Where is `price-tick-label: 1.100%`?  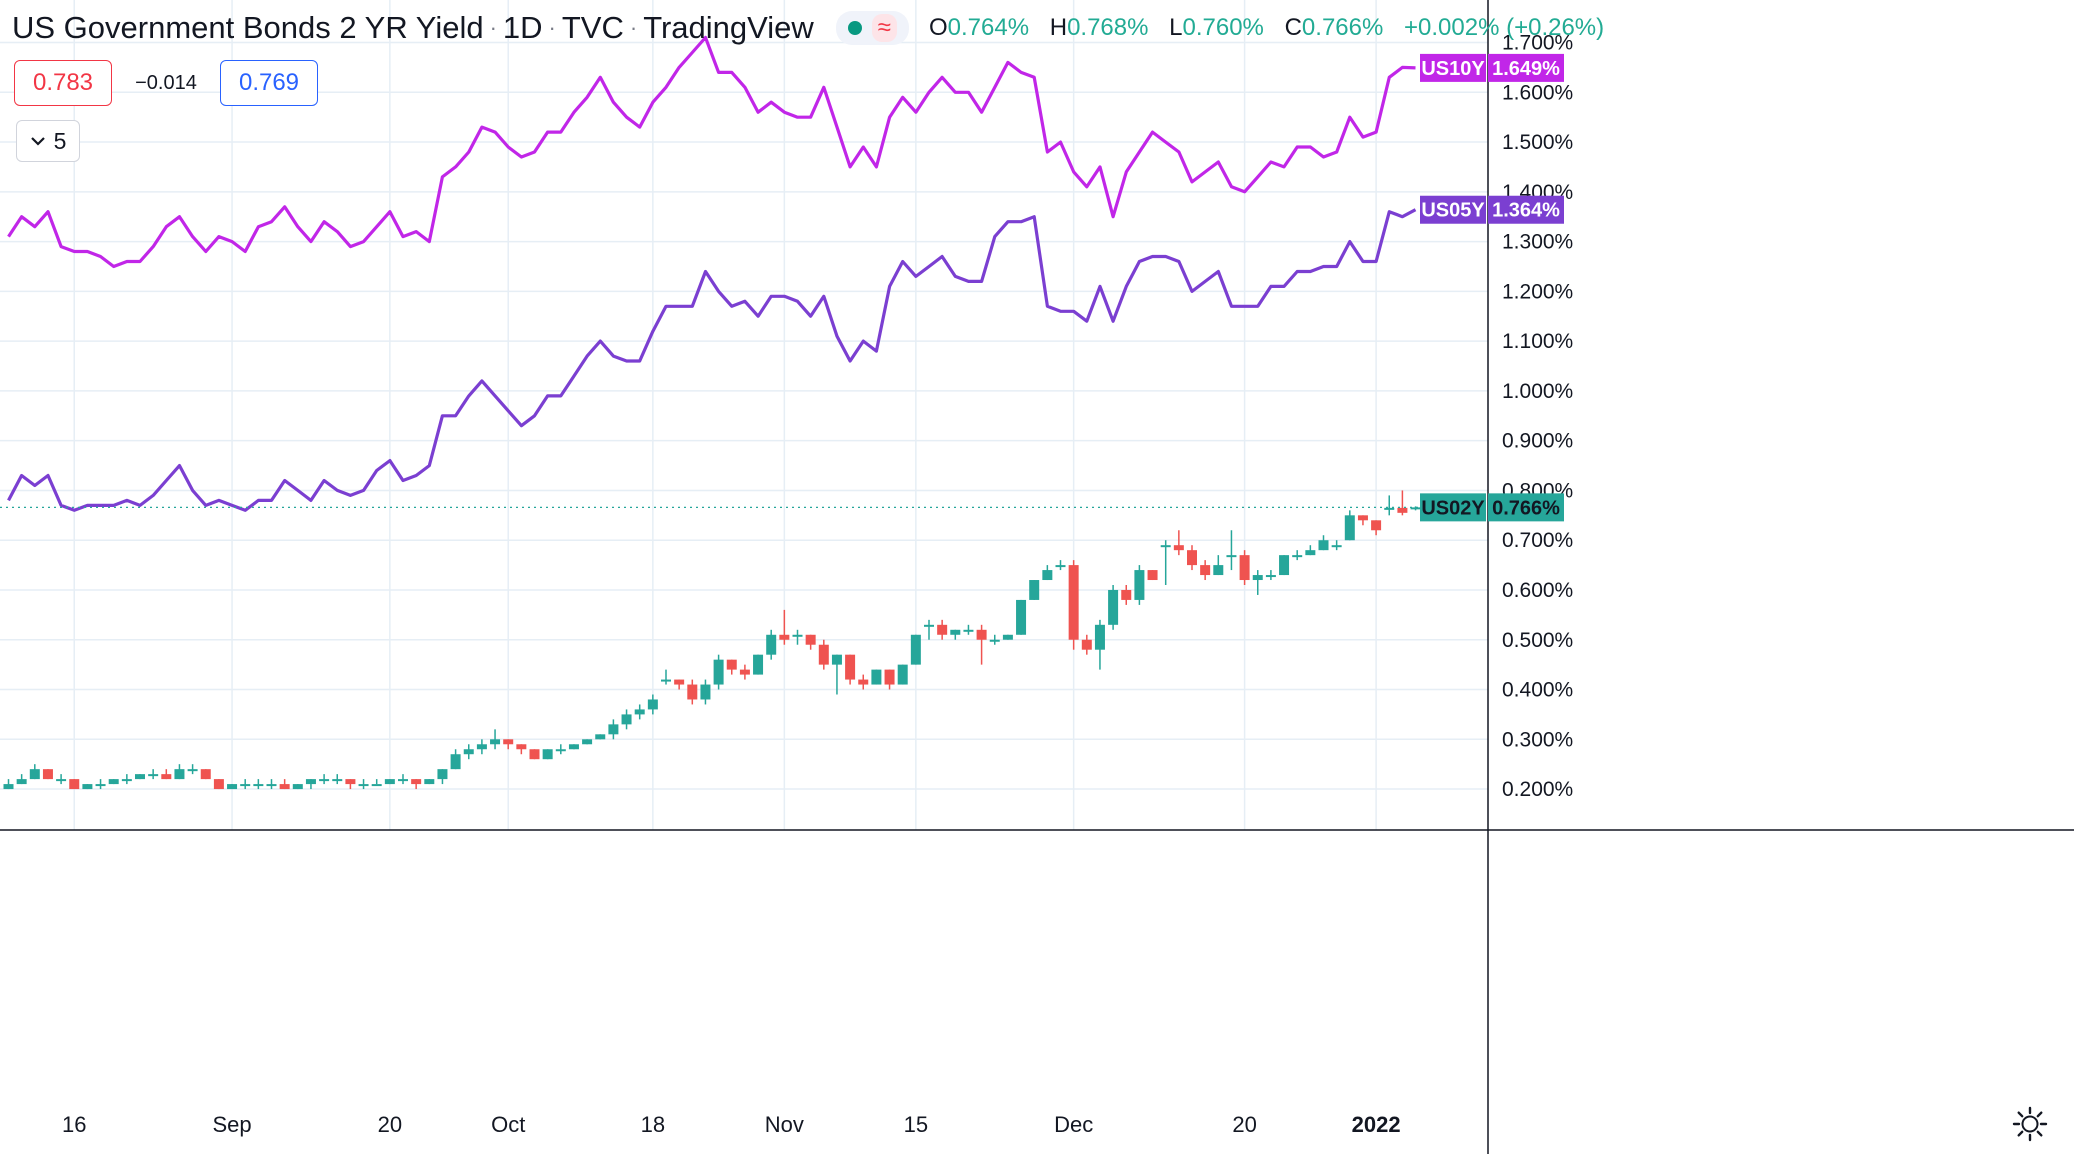
price-tick-label: 1.100% is located at coordinates (1537, 341).